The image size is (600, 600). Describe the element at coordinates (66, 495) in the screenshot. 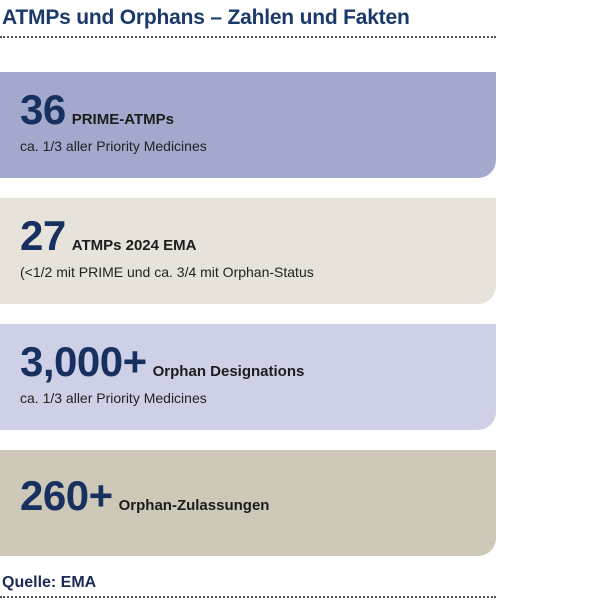

I see `stat-number: 260+` at that location.